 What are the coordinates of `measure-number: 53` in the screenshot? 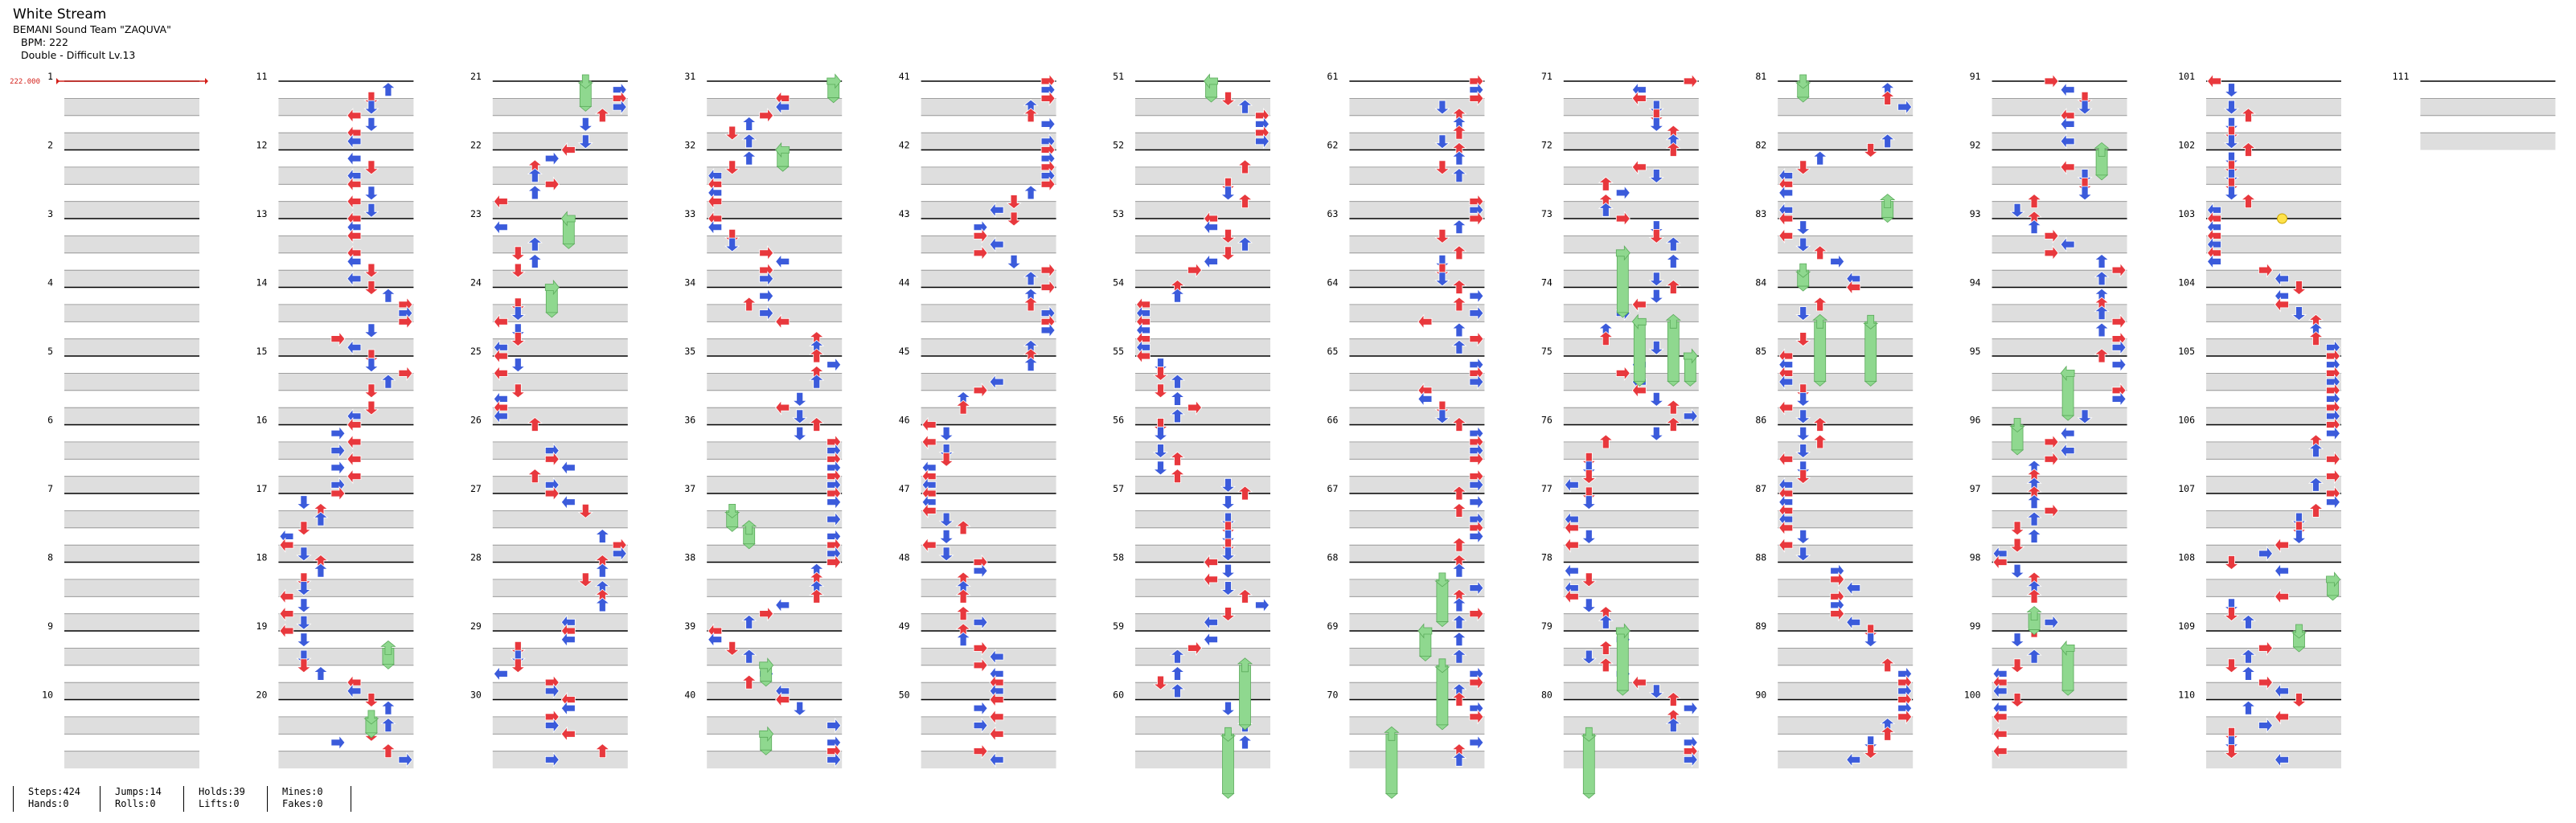 It's located at (1119, 213).